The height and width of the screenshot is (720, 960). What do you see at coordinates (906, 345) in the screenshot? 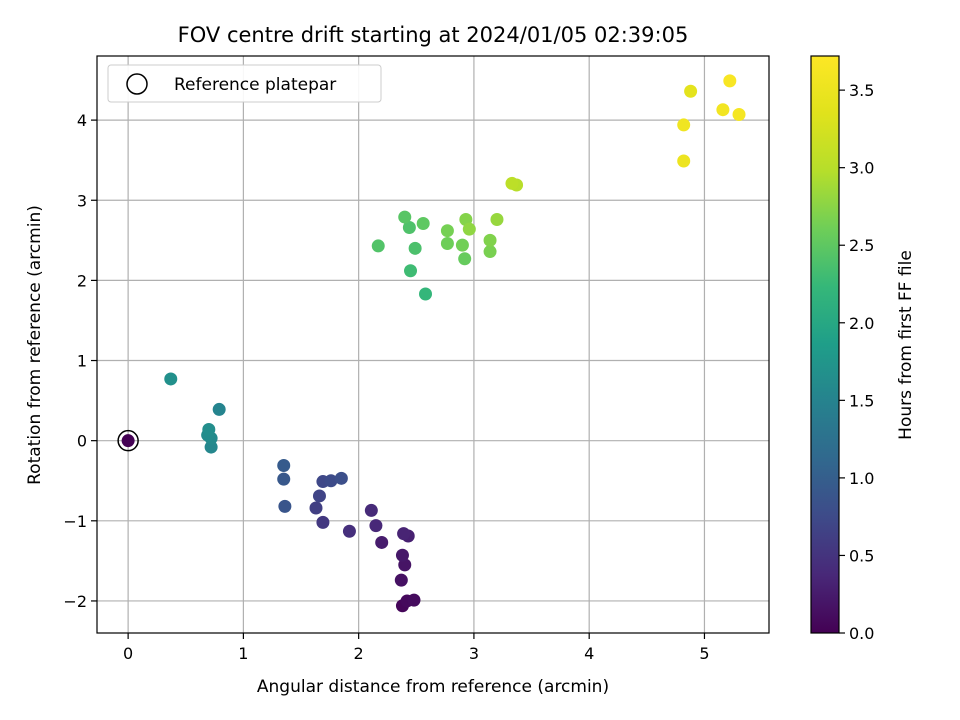
I see `colorbar-label: Hours from first FF file` at bounding box center [906, 345].